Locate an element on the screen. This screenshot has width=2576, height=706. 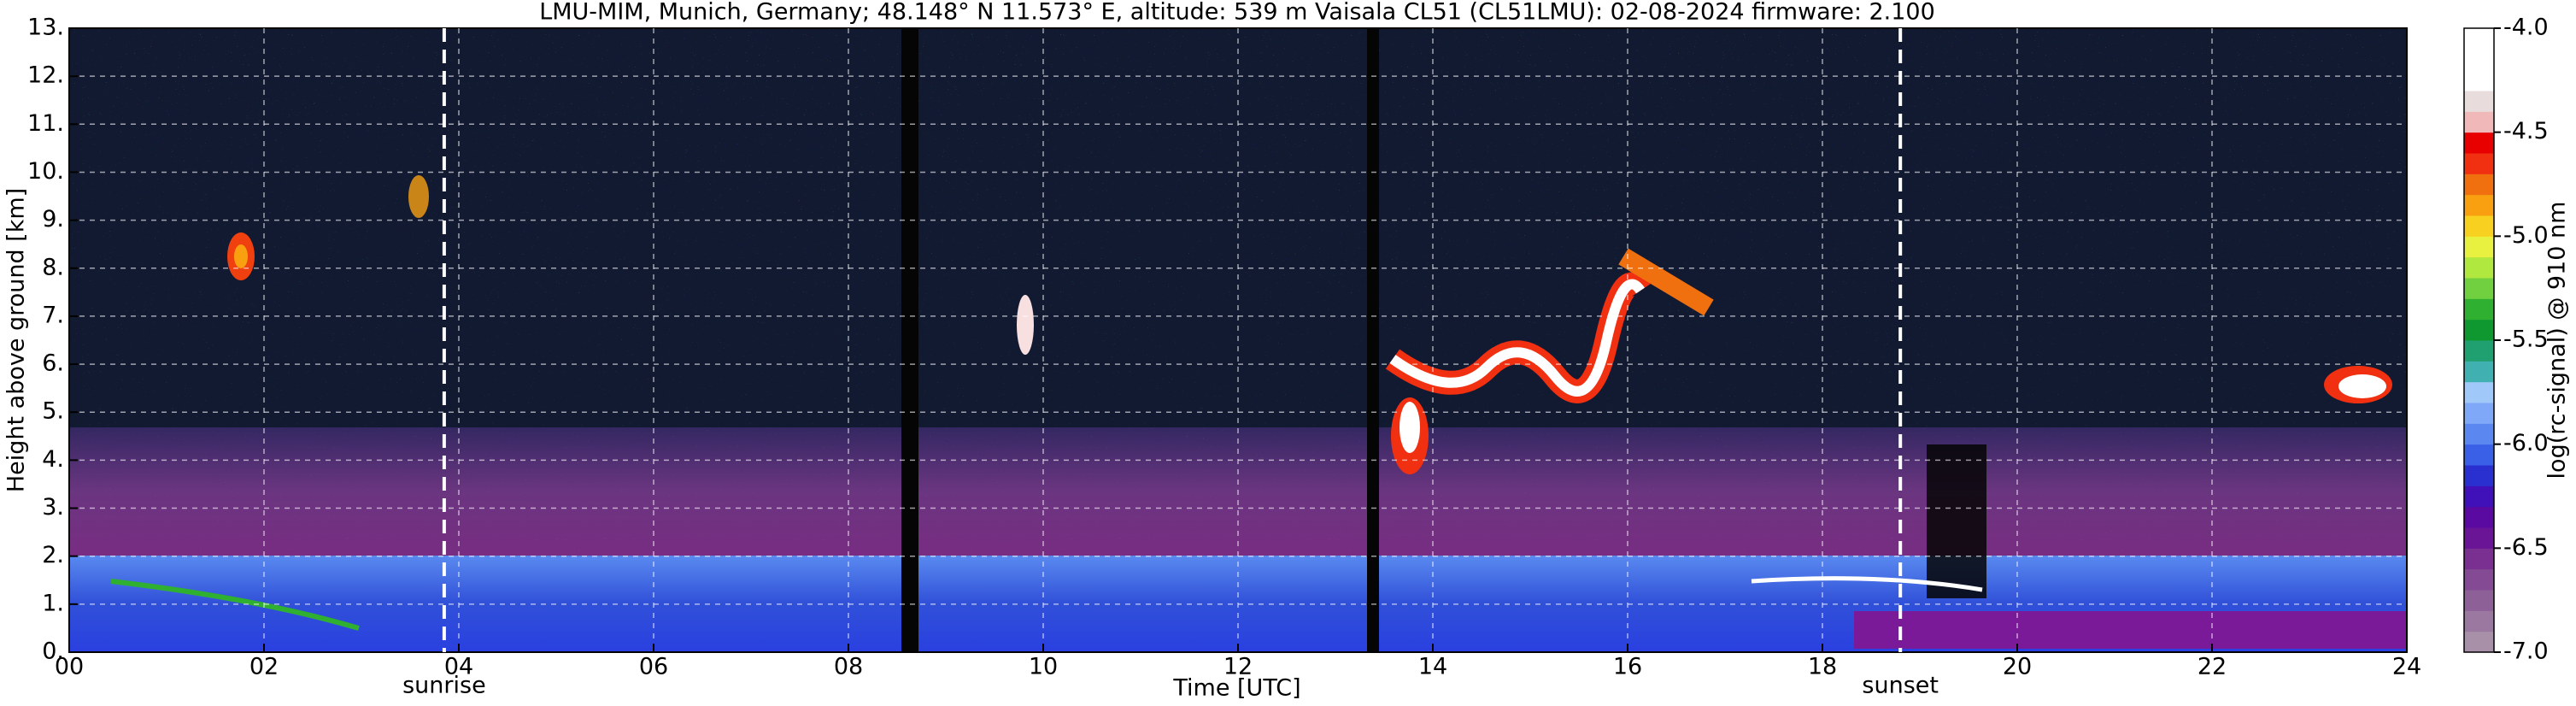
y-tick-label: 10. is located at coordinates (45, 171).